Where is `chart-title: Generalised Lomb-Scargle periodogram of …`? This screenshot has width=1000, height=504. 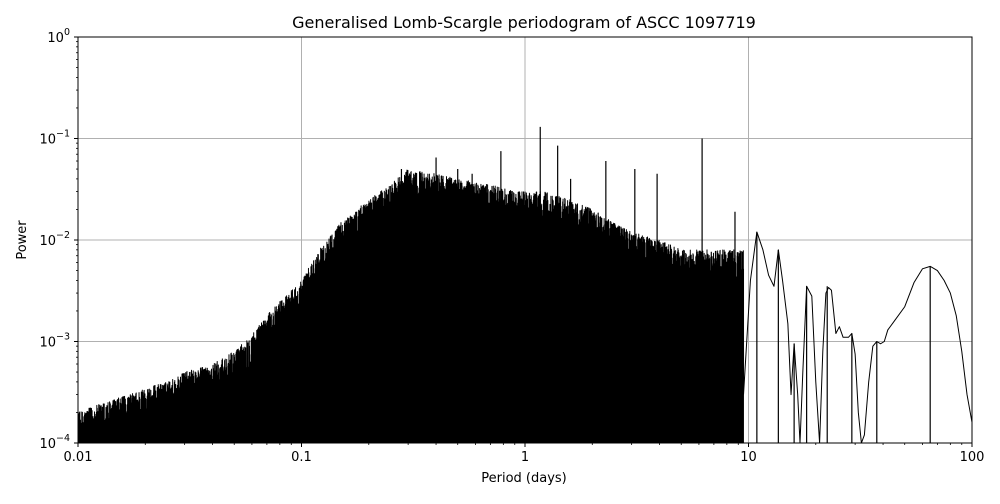 chart-title: Generalised Lomb-Scargle periodogram of … is located at coordinates (524, 22).